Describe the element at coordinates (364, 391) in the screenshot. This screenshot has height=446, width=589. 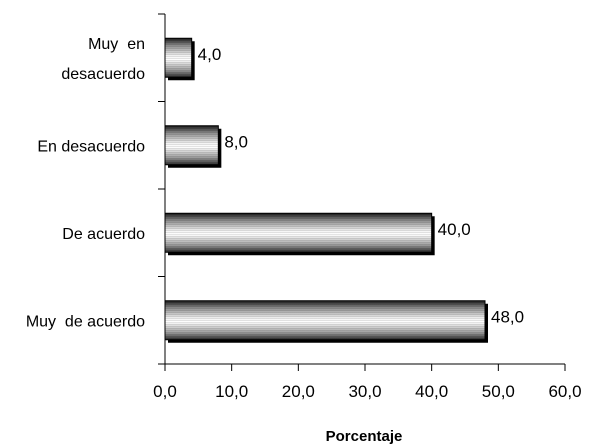
I see `x-tick-label: 30,0` at that location.